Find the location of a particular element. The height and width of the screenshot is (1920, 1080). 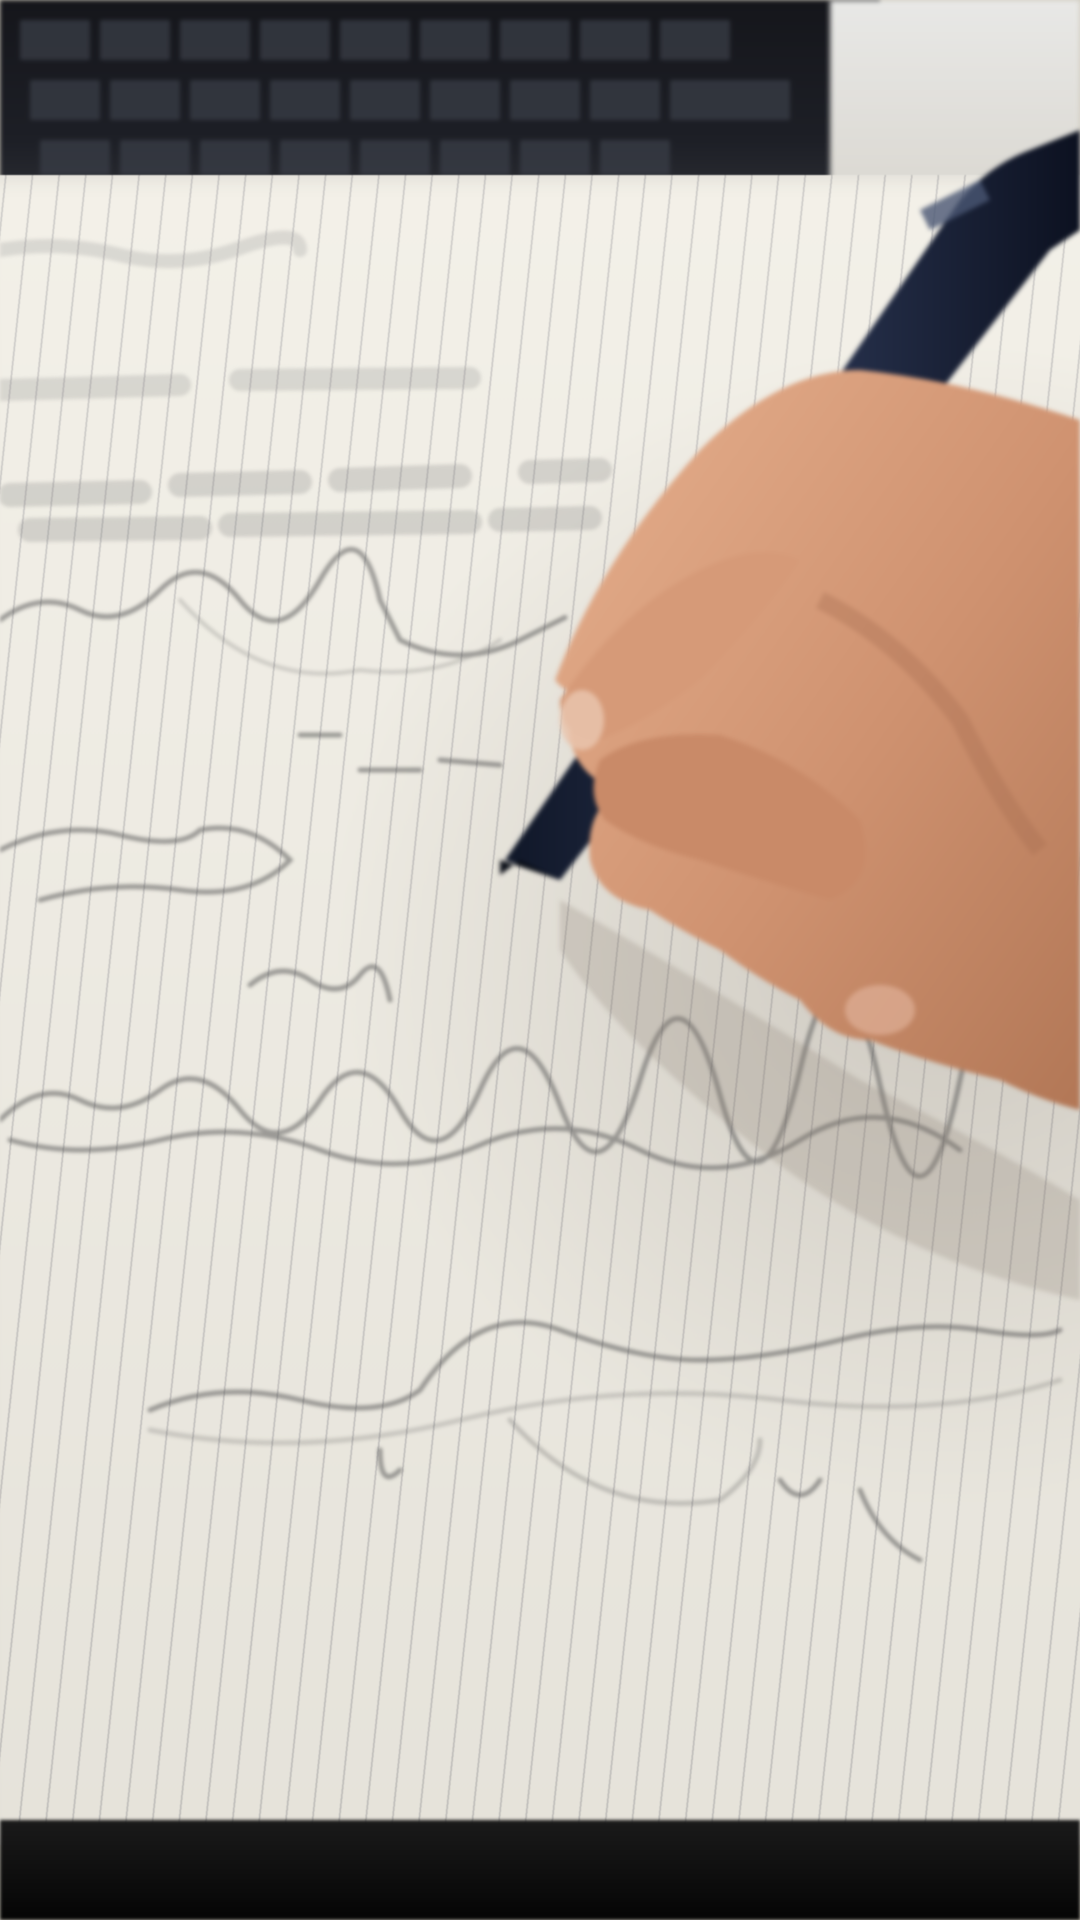

keyboard is located at coordinates (440, 100).